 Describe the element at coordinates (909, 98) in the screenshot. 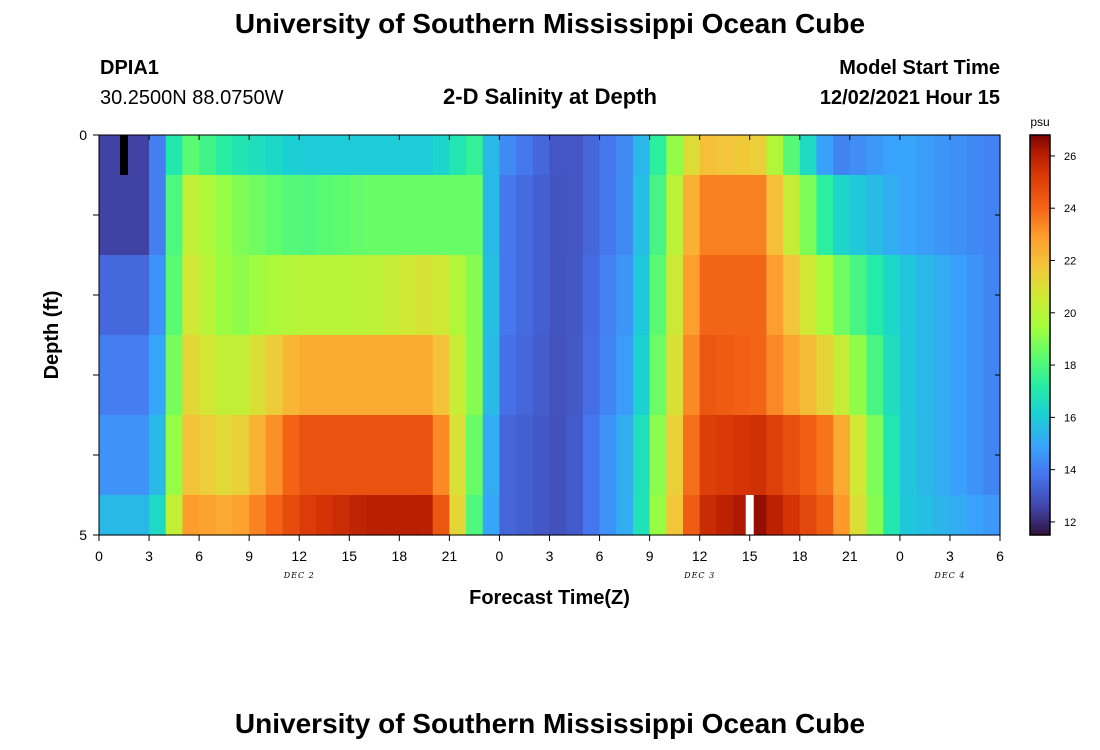

I see `model-start-value: 12/02/2021 Hour 15` at that location.